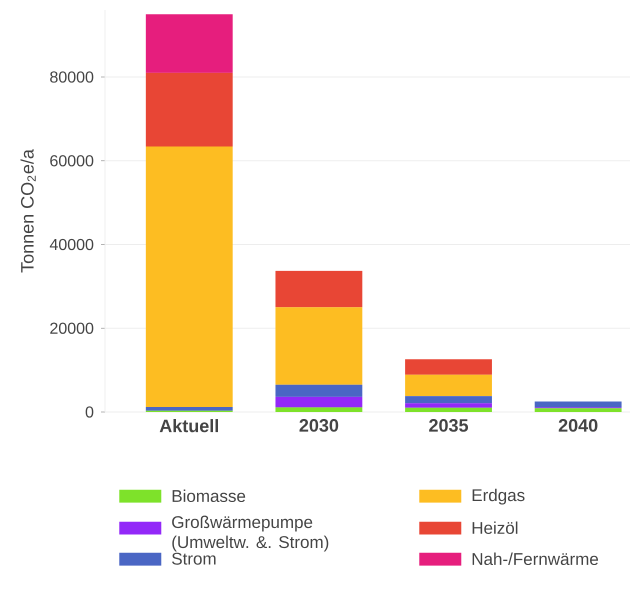 The width and height of the screenshot is (637, 593). What do you see at coordinates (319, 425) in the screenshot?
I see `x-tick-label: 2030` at bounding box center [319, 425].